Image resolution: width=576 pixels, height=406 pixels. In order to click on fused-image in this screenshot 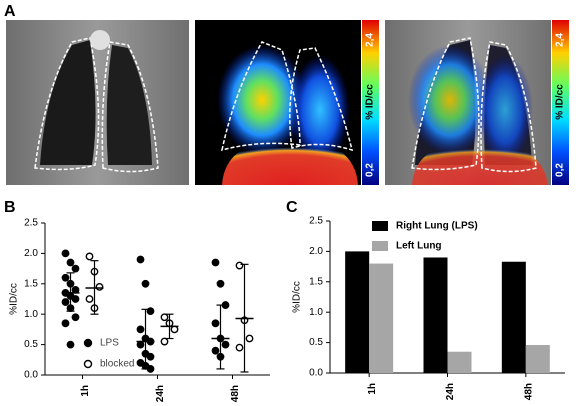, I will do `click(477, 102)`.